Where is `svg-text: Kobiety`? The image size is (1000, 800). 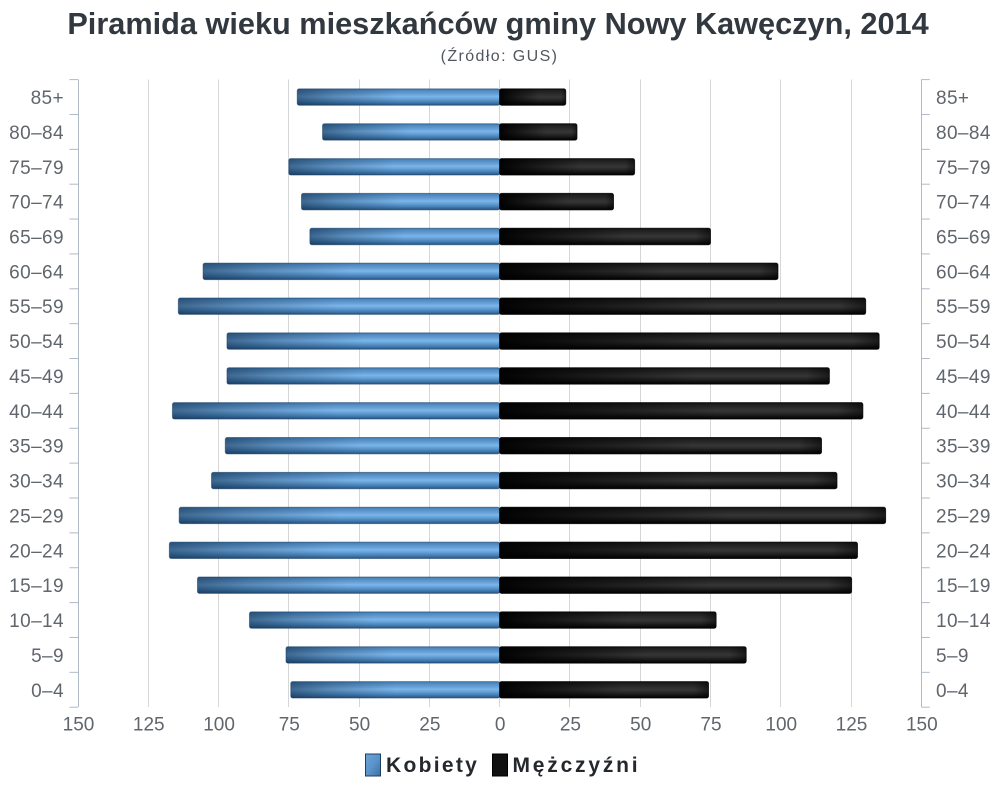 svg-text: Kobiety is located at coordinates (432, 765).